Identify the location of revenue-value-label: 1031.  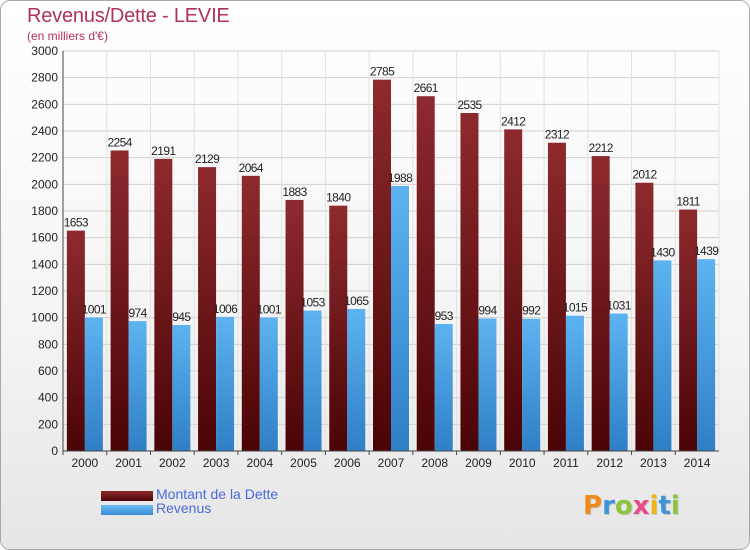
(619, 306).